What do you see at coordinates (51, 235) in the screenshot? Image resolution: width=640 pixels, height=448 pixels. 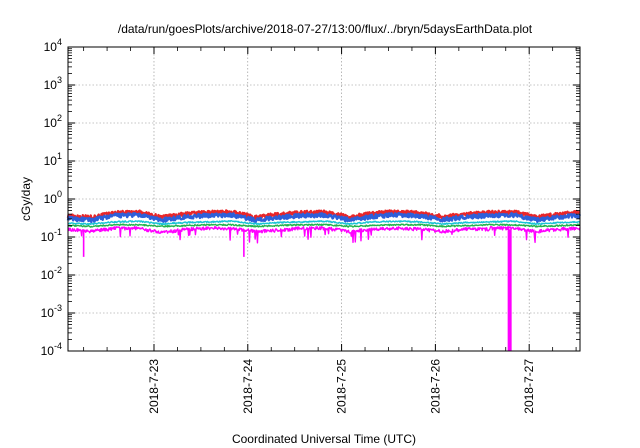 I see `y-tick-label: 10⁻¹` at bounding box center [51, 235].